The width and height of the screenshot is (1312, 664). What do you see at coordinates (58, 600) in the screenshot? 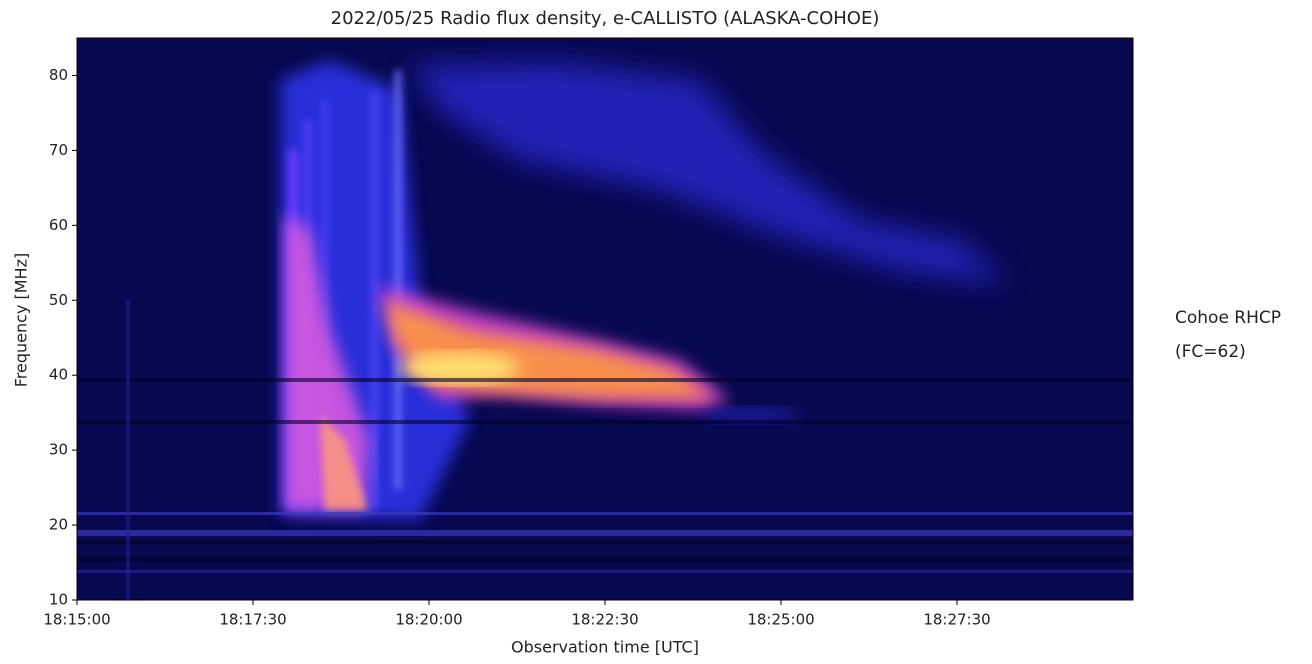
I see `y-tick-label: 10` at bounding box center [58, 600].